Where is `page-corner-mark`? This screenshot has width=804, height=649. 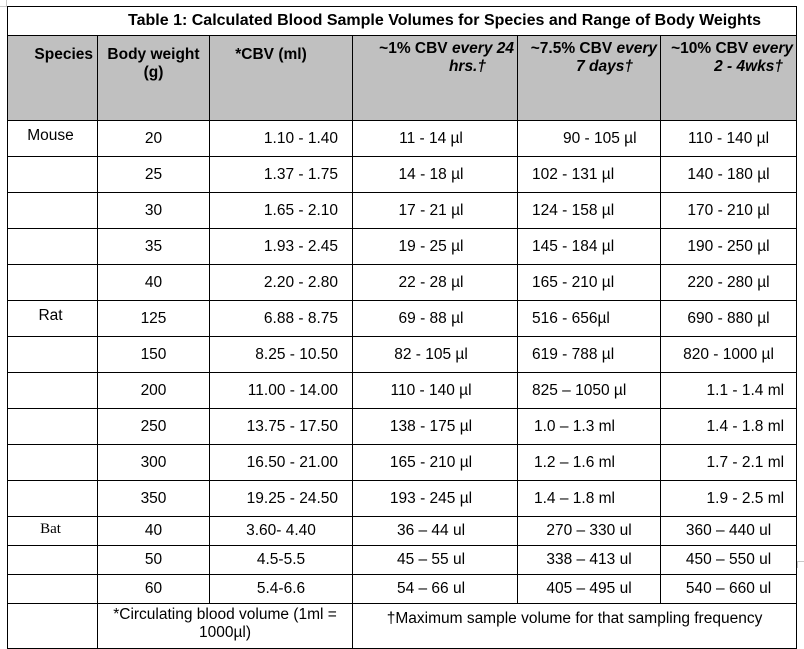
page-corner-mark is located at coordinates (3, 3).